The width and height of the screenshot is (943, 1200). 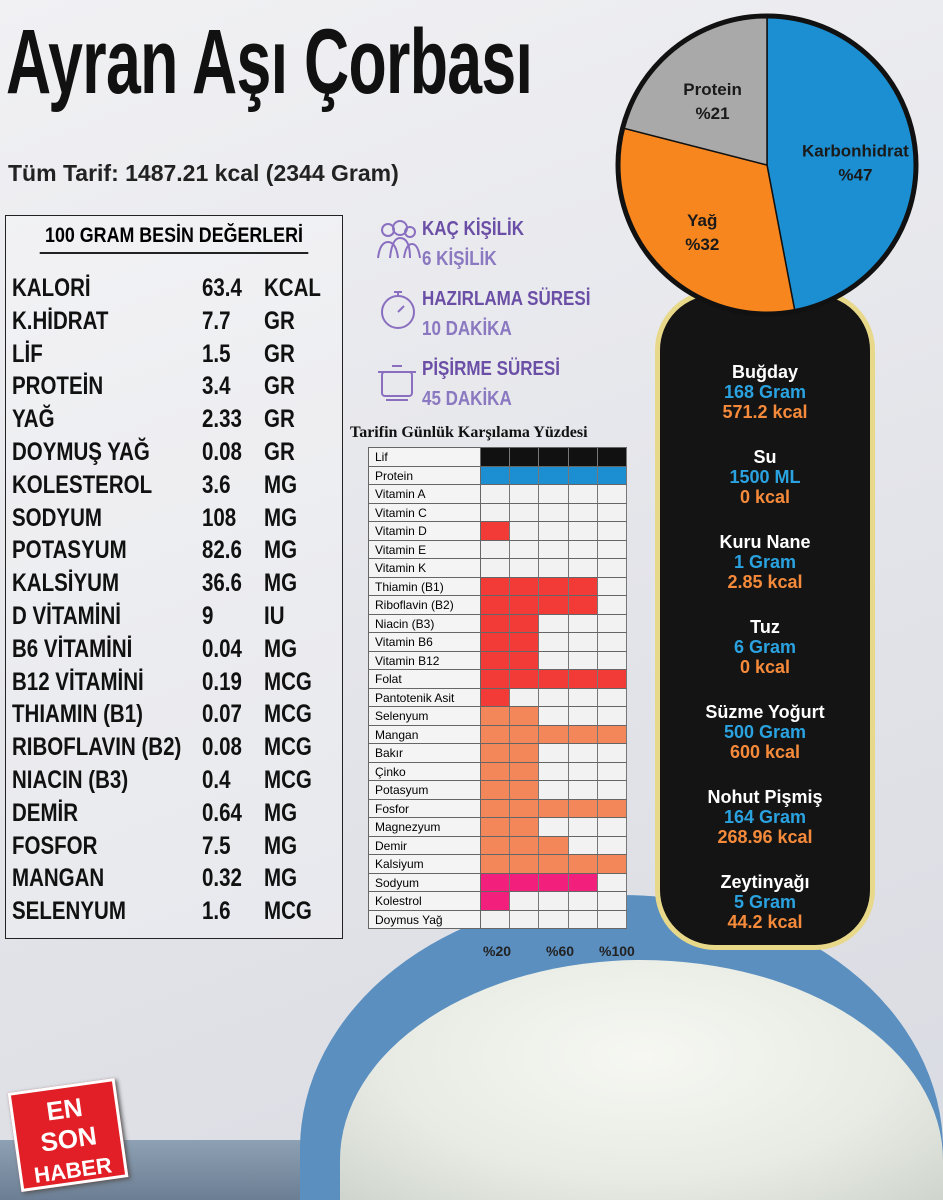 I want to click on nutrient-name: KALSİYUM, so click(x=66, y=583).